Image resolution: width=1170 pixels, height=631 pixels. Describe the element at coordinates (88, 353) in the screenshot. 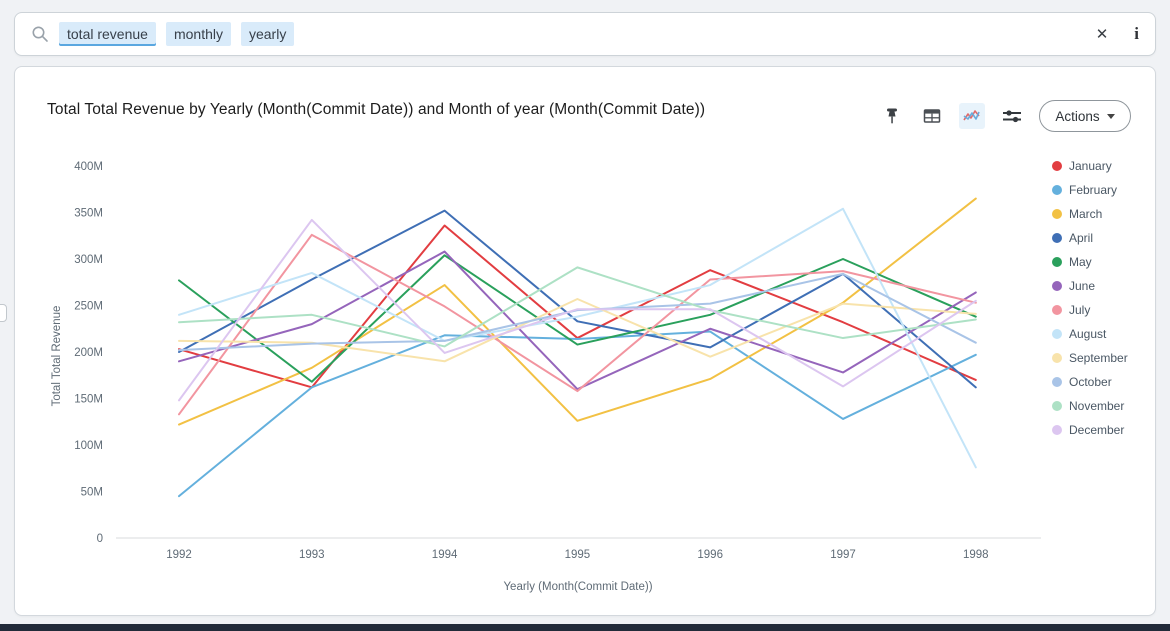

I see `y-tick-label: 200M` at that location.